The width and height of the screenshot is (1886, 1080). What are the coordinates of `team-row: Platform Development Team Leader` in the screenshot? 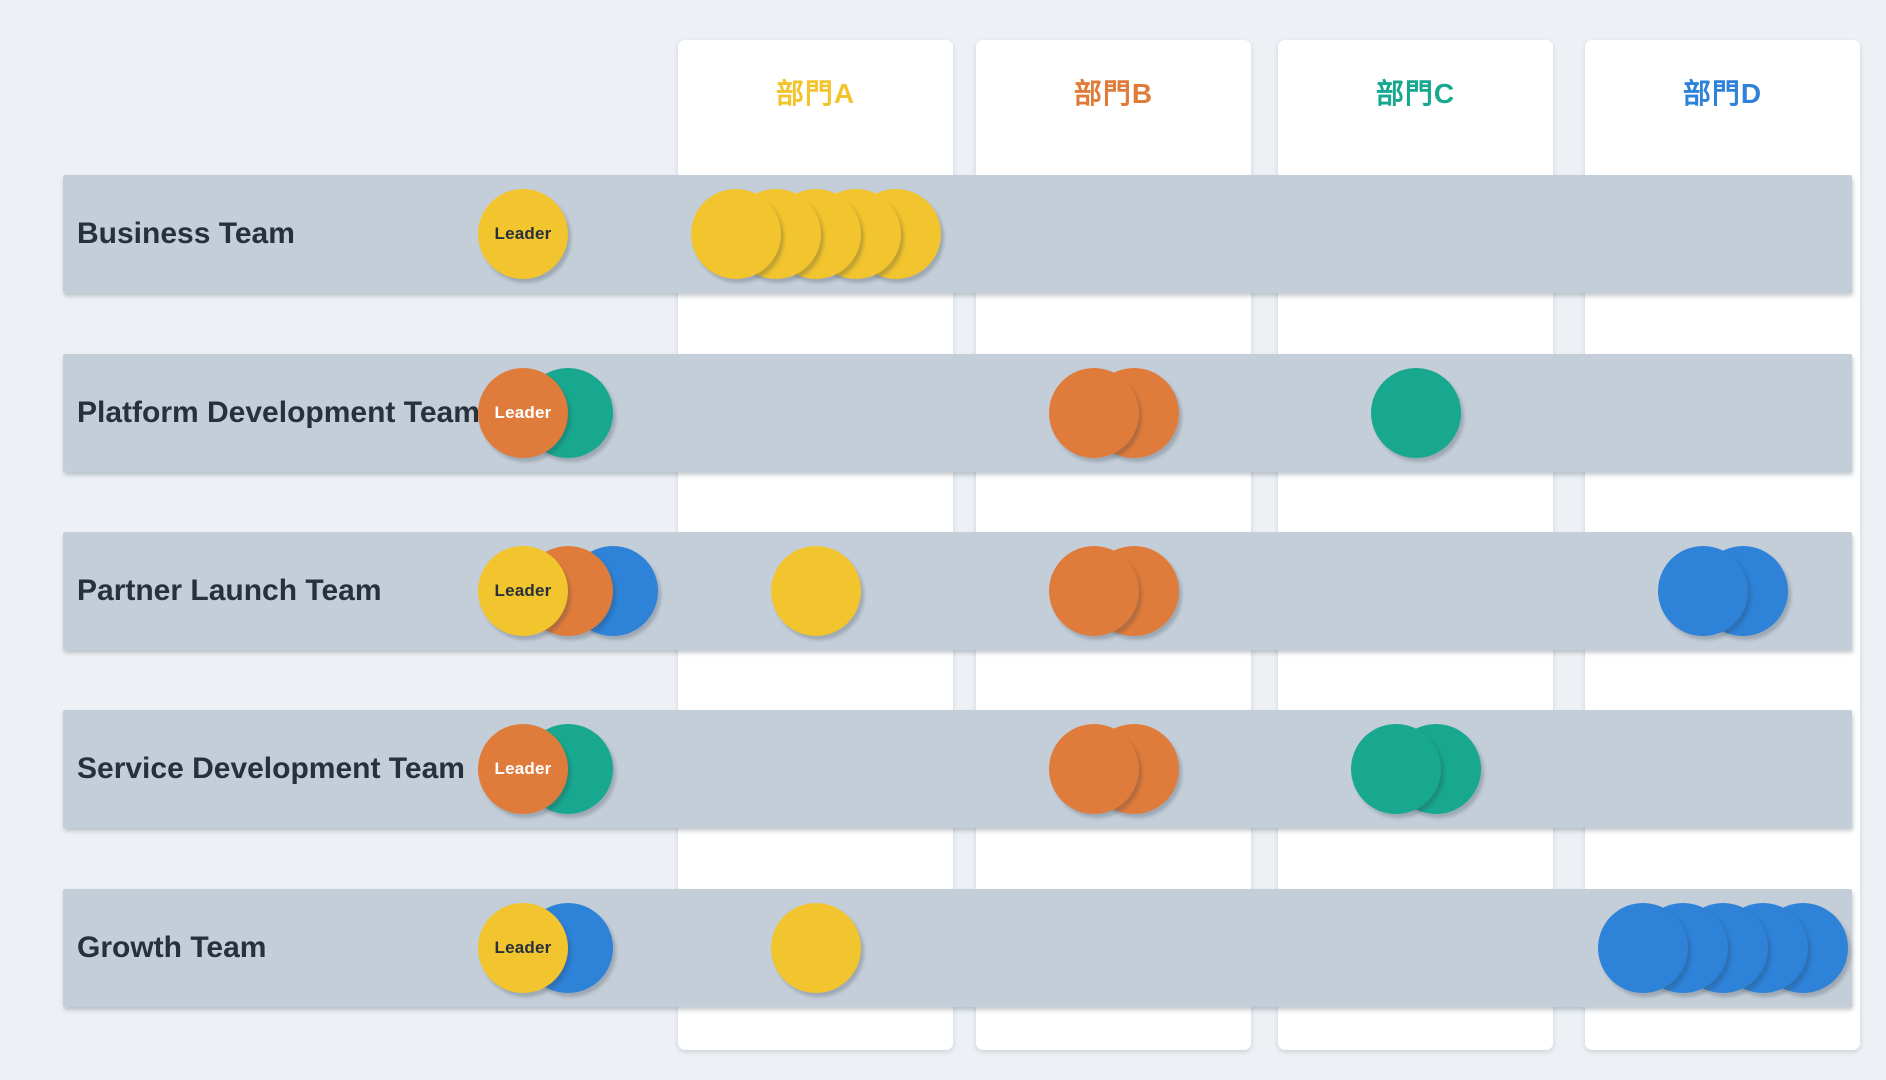 It's located at (957, 413).